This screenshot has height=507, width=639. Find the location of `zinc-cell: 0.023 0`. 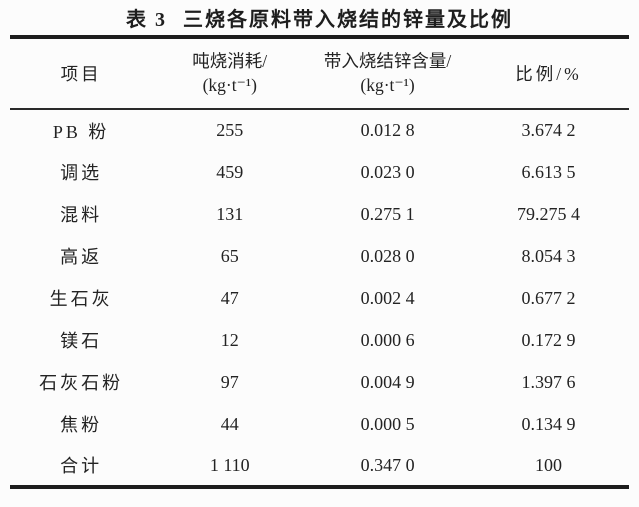

zinc-cell: 0.023 0 is located at coordinates (387, 171).